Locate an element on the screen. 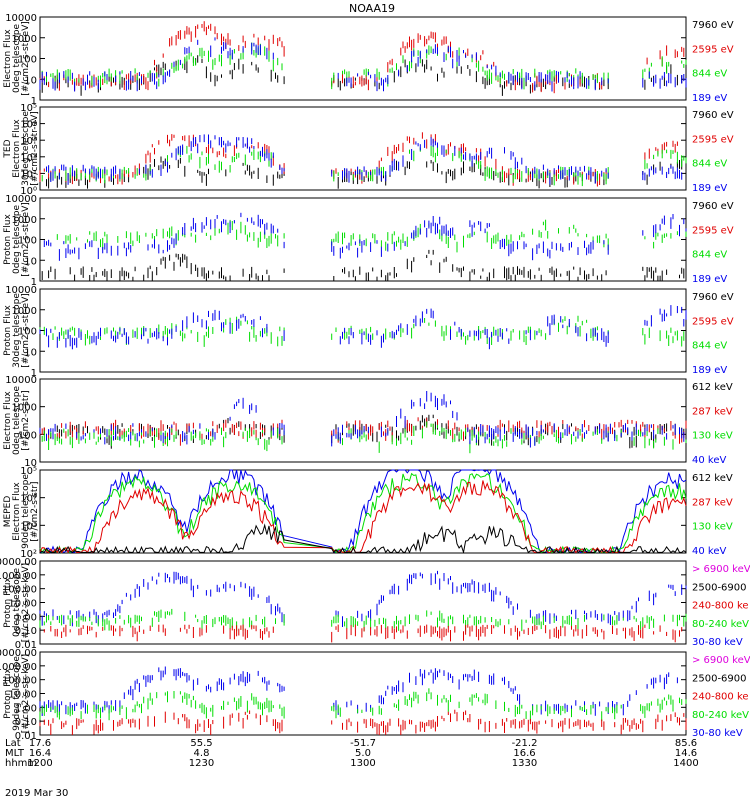 This screenshot has height=800, width=750. x-tick-label: 55.5 is located at coordinates (201, 743).